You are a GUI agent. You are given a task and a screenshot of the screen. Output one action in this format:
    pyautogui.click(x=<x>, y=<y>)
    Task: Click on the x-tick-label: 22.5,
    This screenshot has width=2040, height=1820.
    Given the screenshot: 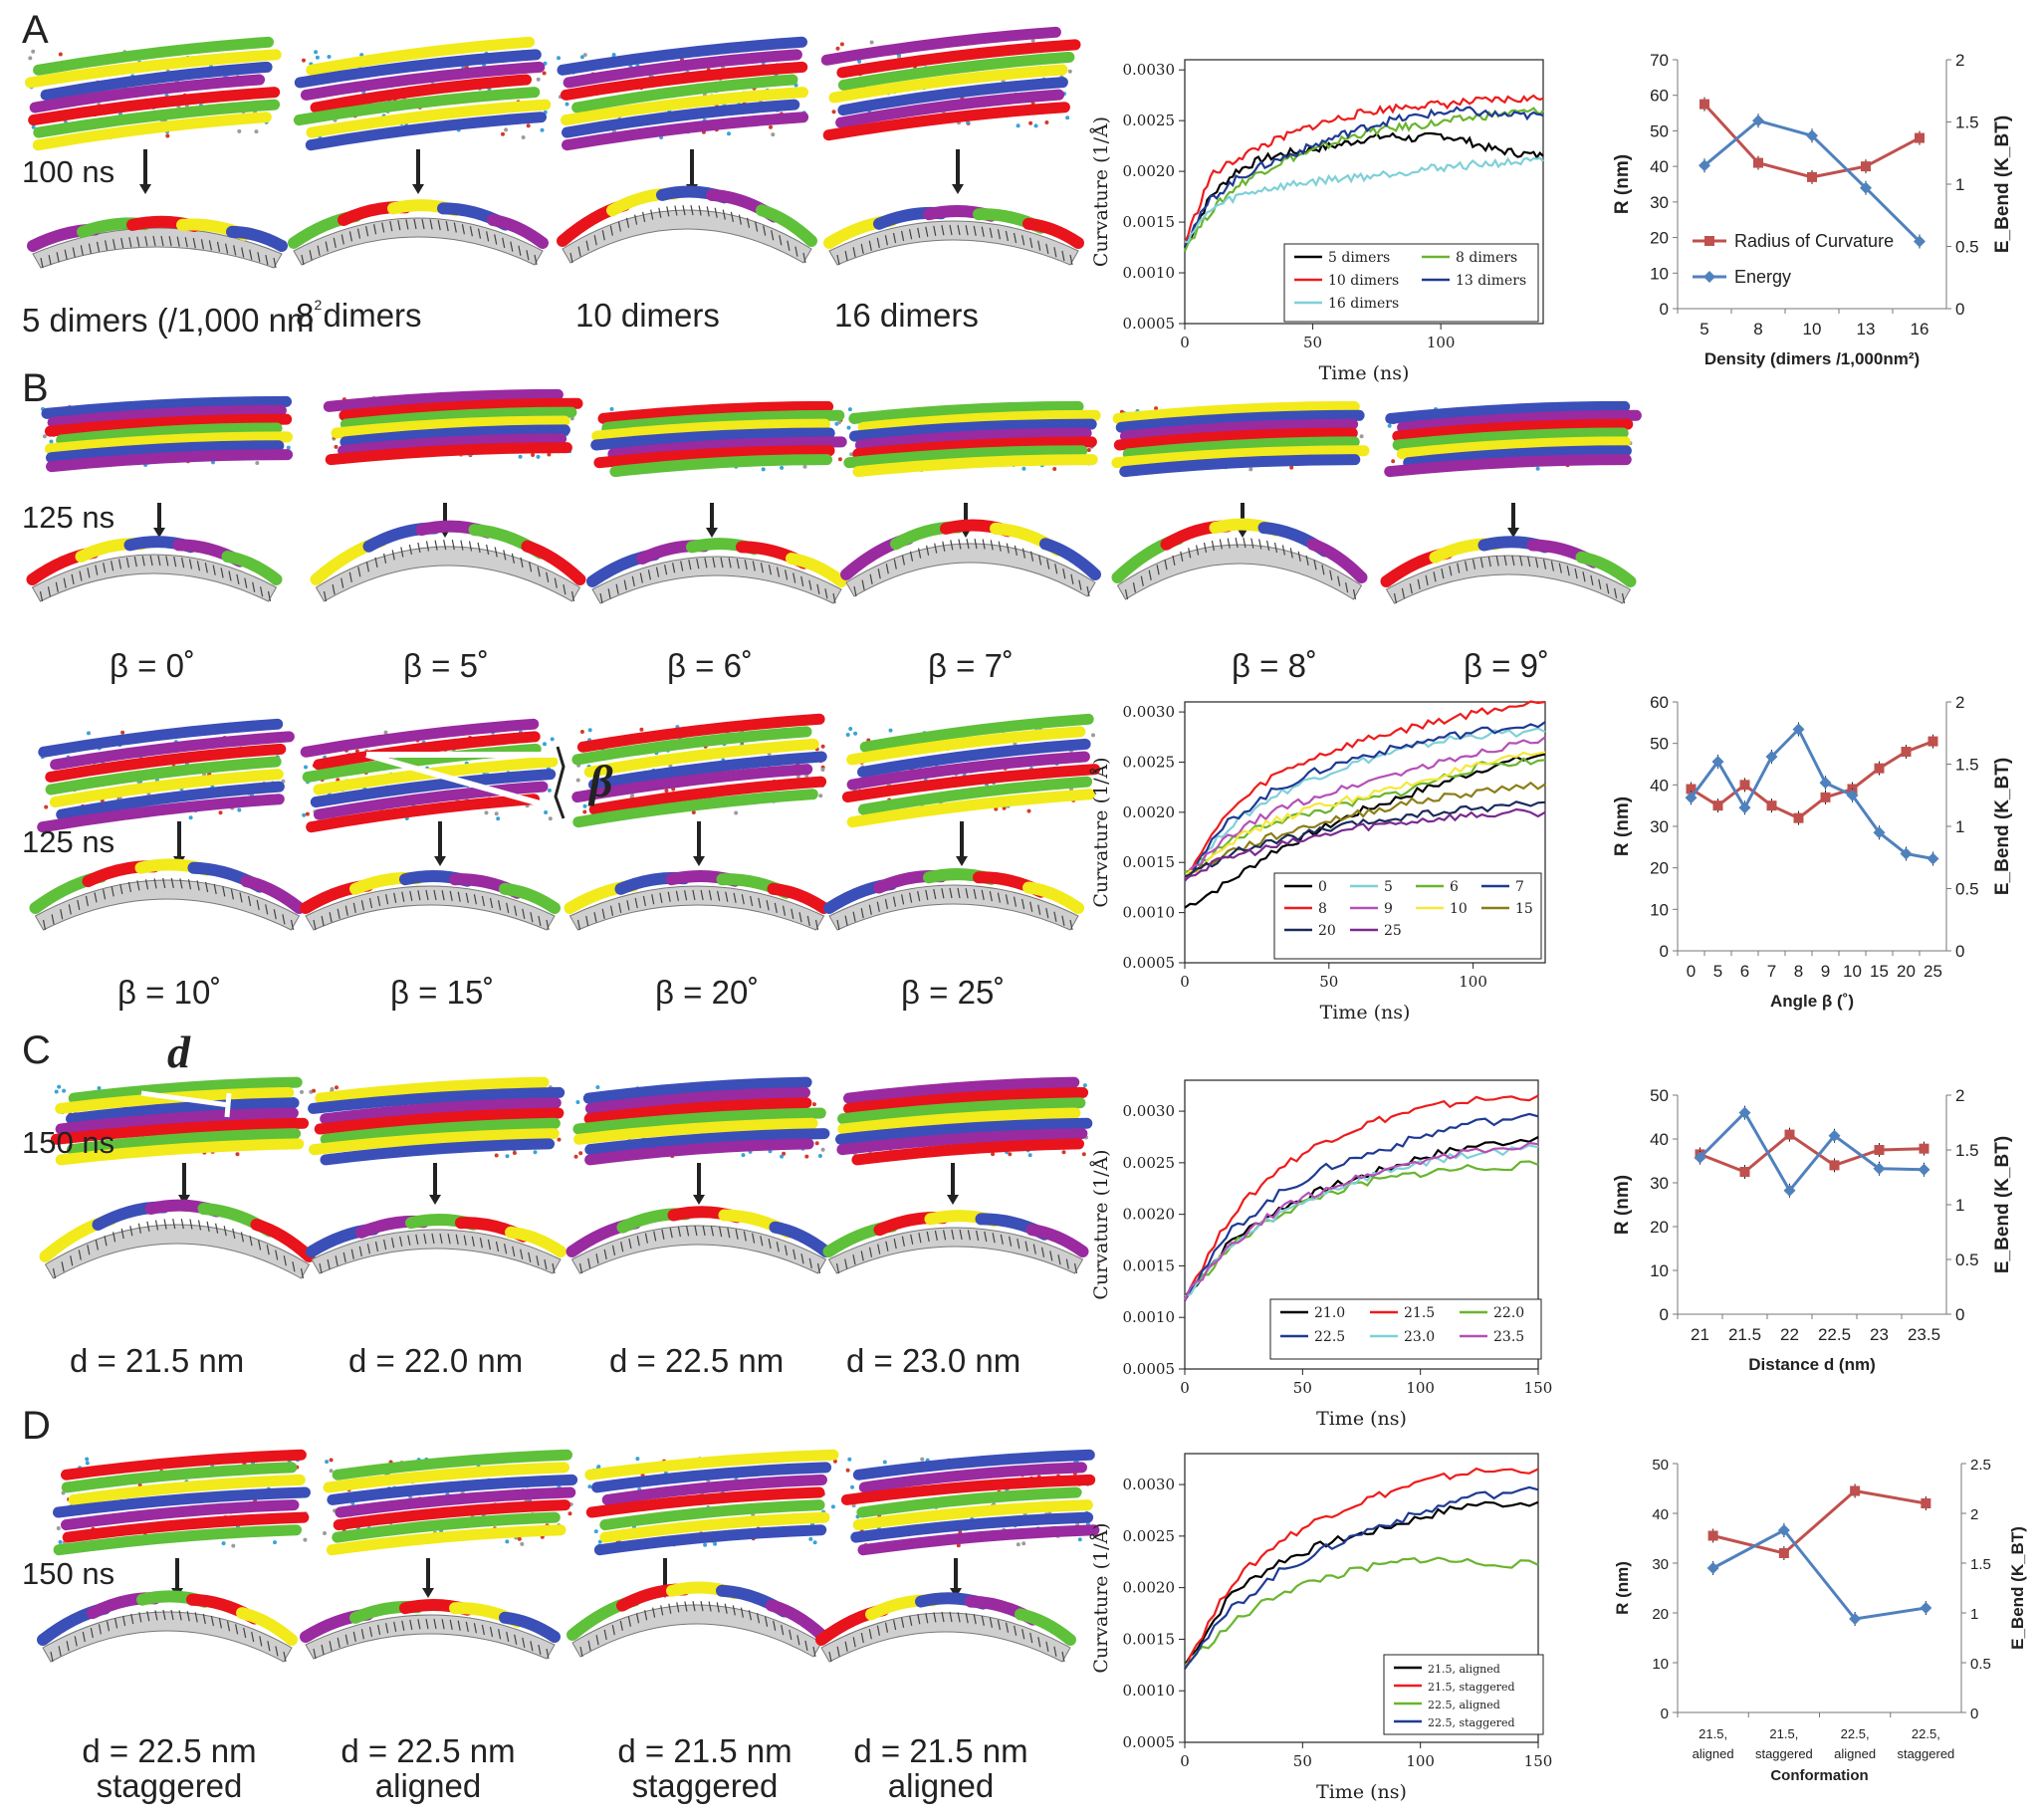 What is the action you would take?
    pyautogui.click(x=1926, y=1733)
    